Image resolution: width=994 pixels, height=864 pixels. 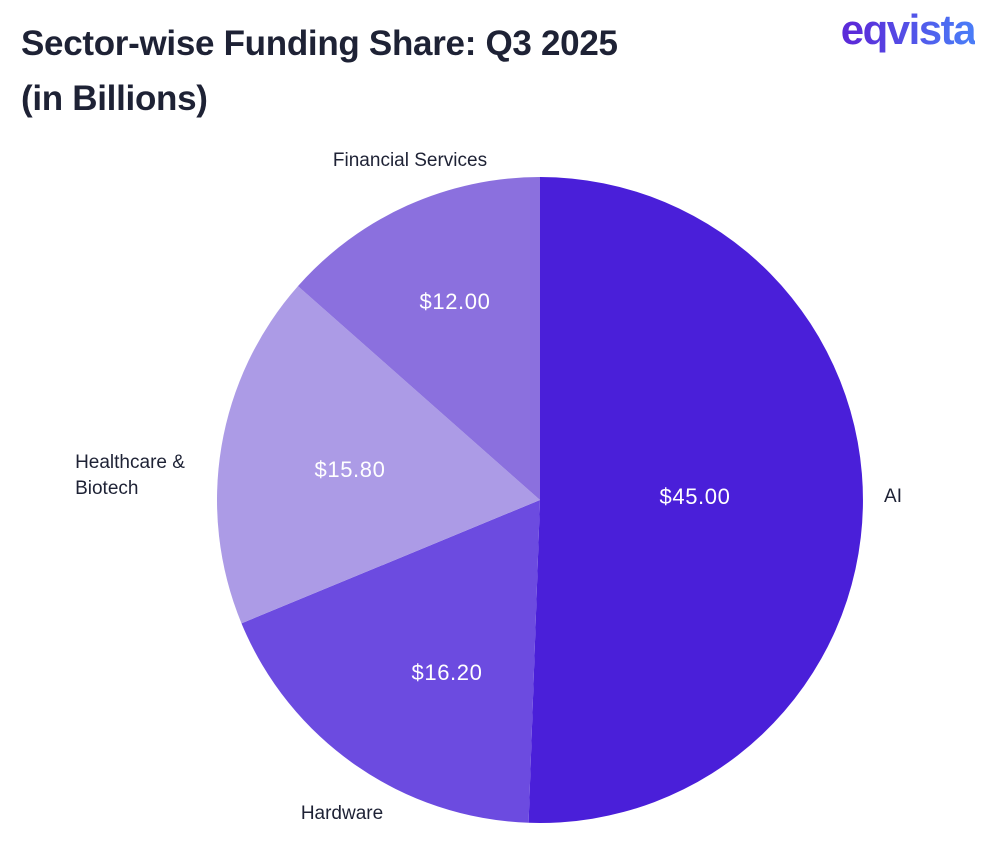 What do you see at coordinates (908, 29) in the screenshot?
I see `eqvista-logo: eqvista` at bounding box center [908, 29].